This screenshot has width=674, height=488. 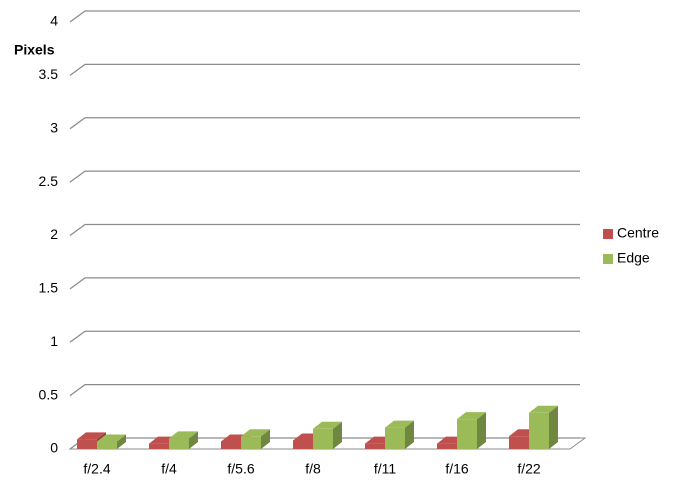 I want to click on x-tick-label: f/11, so click(x=385, y=469).